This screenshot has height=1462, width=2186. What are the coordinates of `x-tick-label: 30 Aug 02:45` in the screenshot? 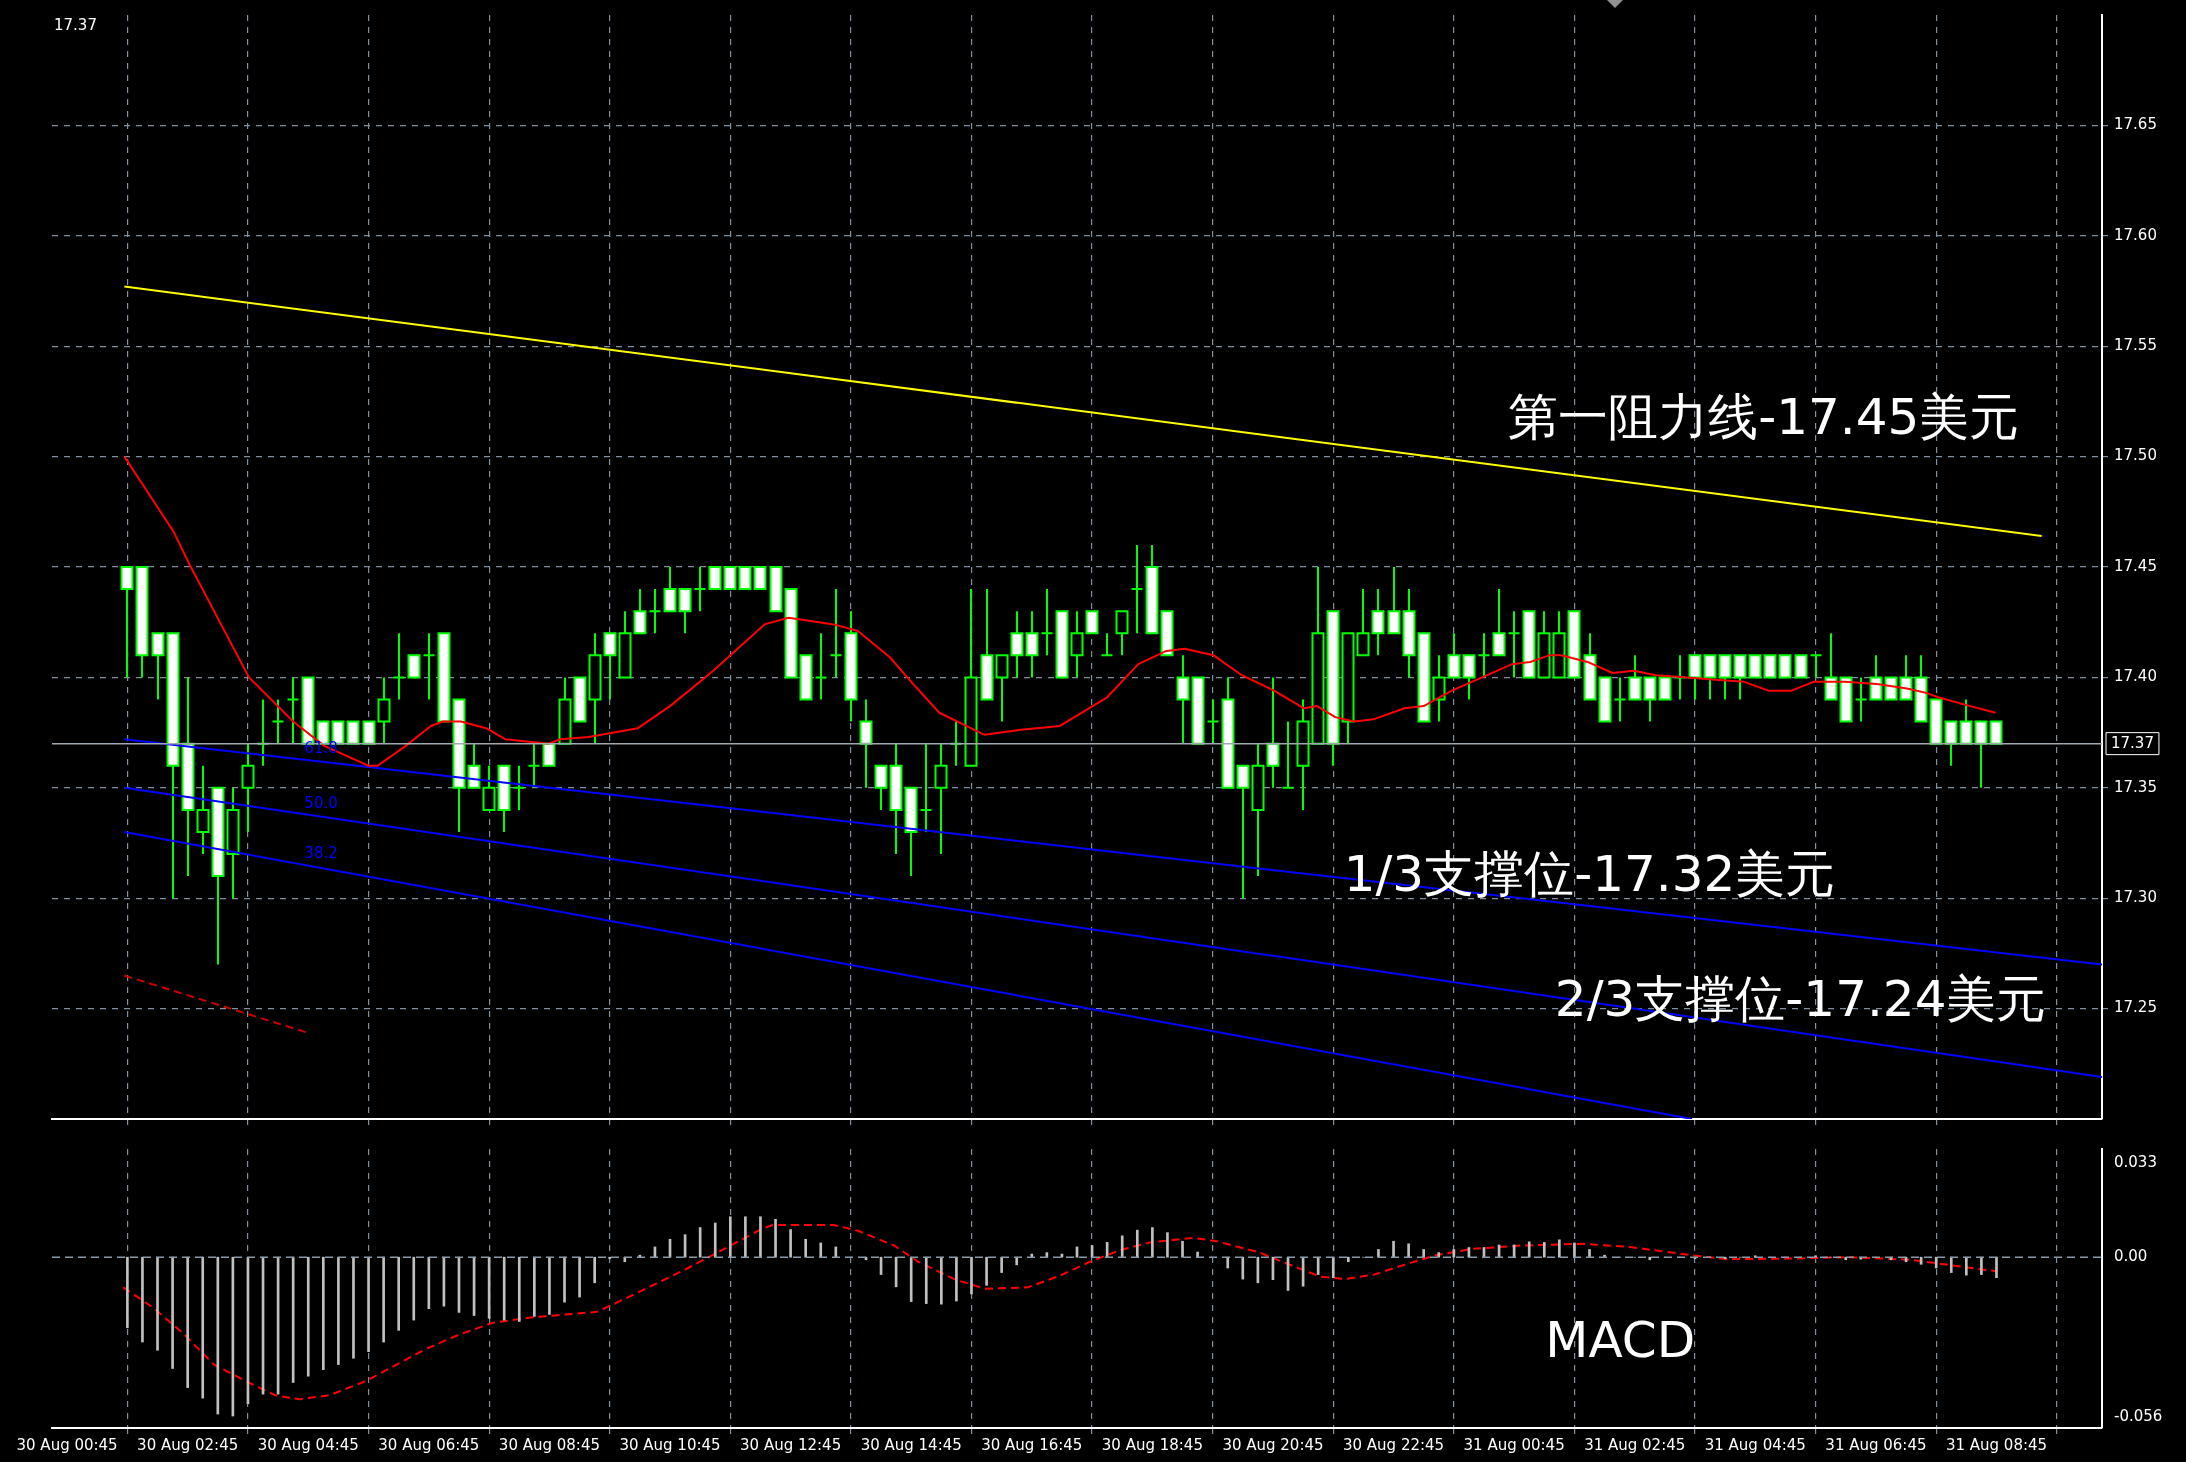 It's located at (188, 1444).